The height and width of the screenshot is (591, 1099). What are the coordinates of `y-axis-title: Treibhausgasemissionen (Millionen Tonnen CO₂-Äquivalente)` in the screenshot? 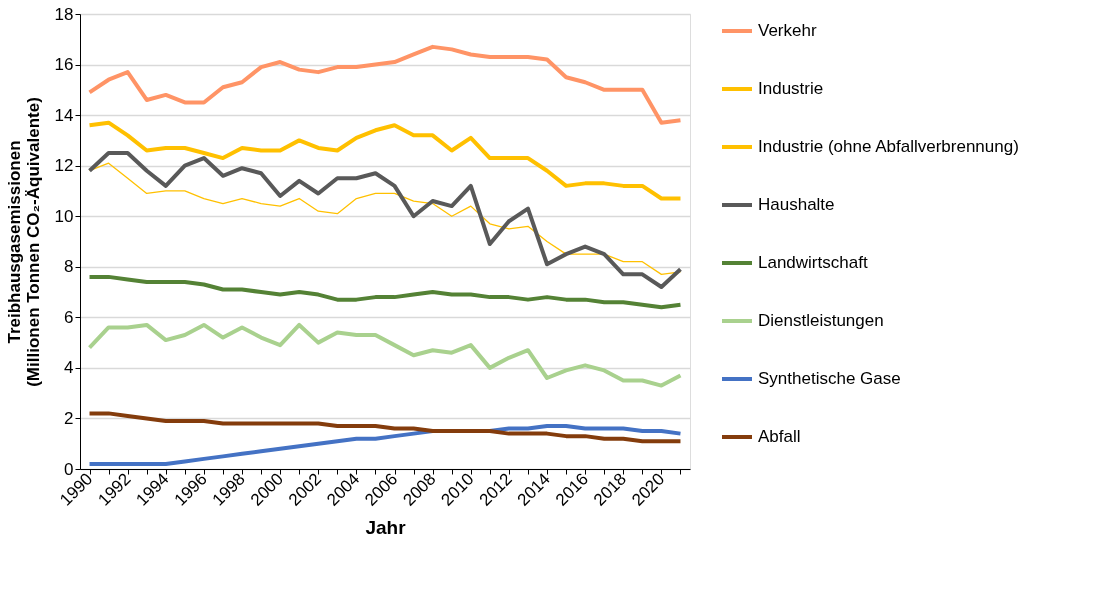 It's located at (23, 242).